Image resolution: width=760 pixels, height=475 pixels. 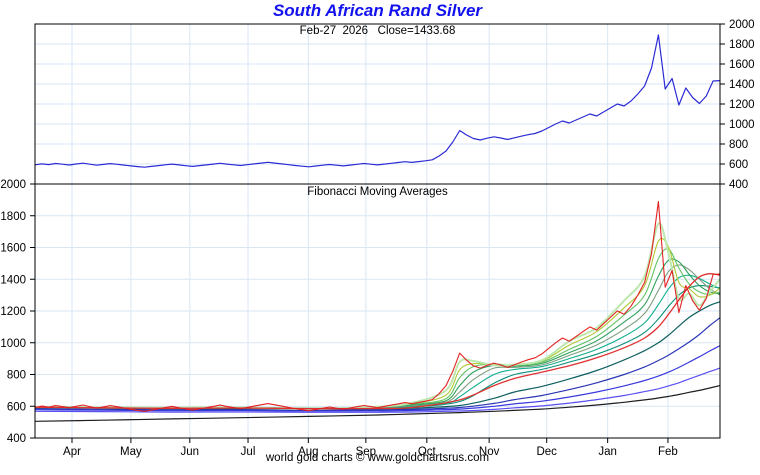 I want to click on x-tick-label: Aug, so click(x=308, y=452).